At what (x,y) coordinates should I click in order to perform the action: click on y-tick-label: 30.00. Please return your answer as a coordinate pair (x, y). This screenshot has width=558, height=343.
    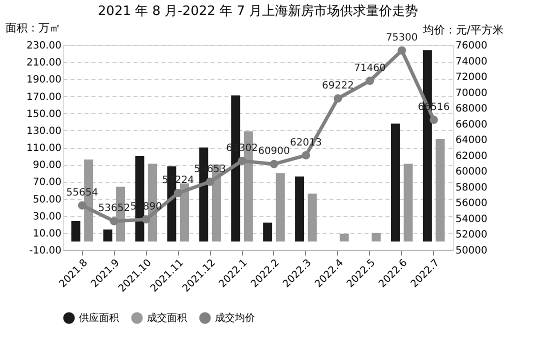
    Looking at the image, I should click on (47, 216).